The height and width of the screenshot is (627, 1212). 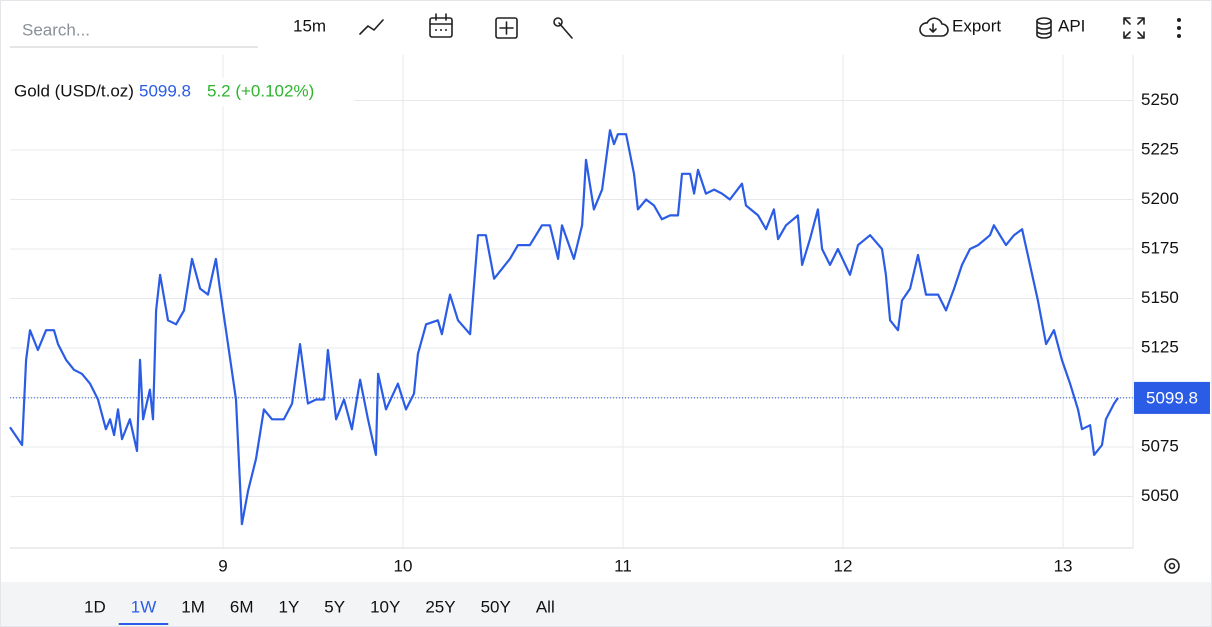 I want to click on legend-bg, so click(x=181, y=92).